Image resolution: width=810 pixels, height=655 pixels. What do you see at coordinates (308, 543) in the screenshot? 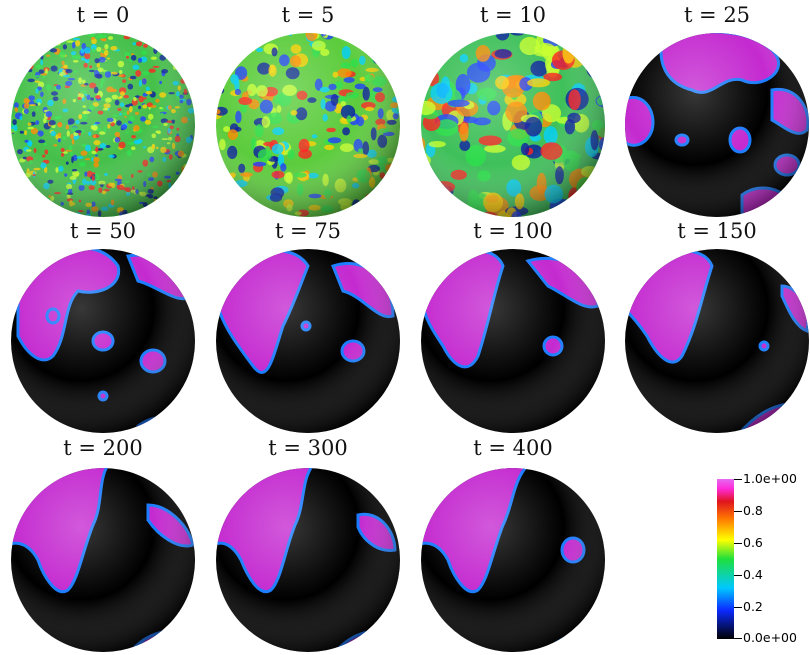
I see `panel-t300: t = 300` at bounding box center [308, 543].